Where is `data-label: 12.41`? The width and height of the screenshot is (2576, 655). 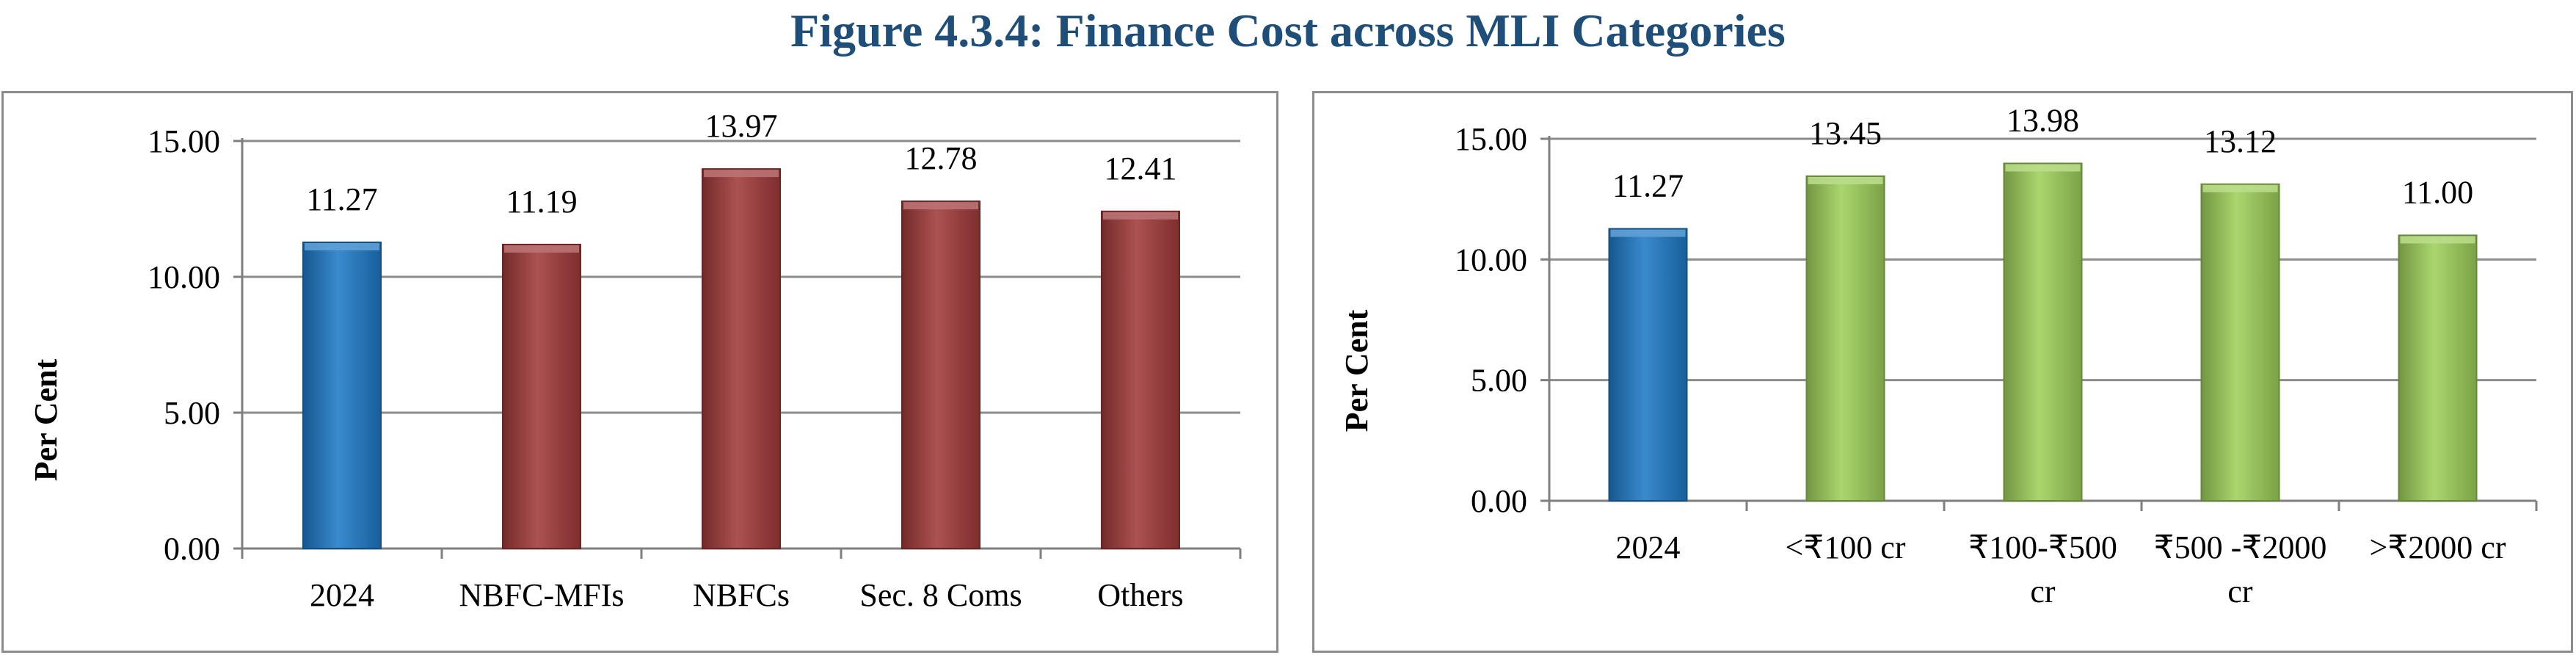 data-label: 12.41 is located at coordinates (1141, 169).